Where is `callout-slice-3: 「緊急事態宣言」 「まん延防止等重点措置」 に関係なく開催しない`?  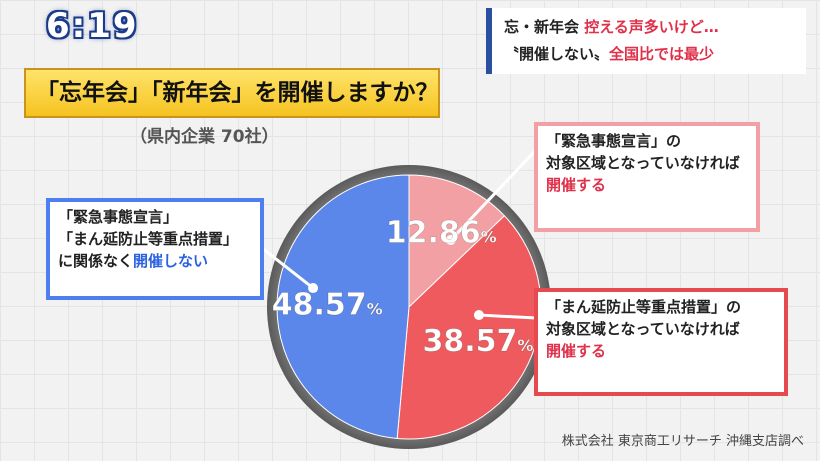
callout-slice-3: 「緊急事態宣言」 「まん延防止等重点措置」 に関係なく開催しない is located at coordinates (155, 249).